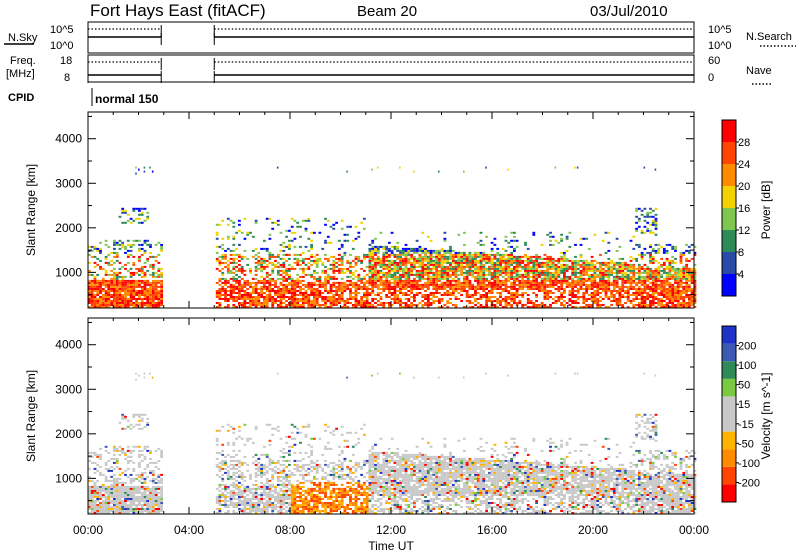 This screenshot has width=800, height=554. I want to click on colorbar-segment, so click(729, 131).